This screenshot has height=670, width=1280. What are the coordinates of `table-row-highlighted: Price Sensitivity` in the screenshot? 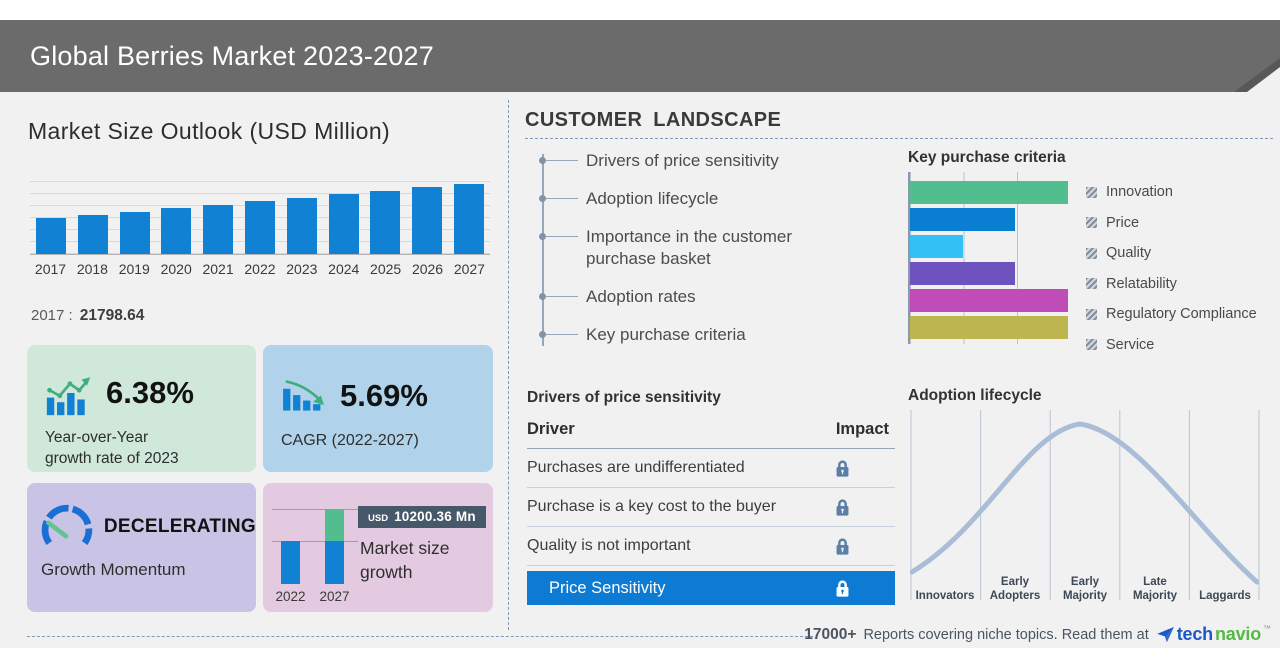 It's located at (711, 588).